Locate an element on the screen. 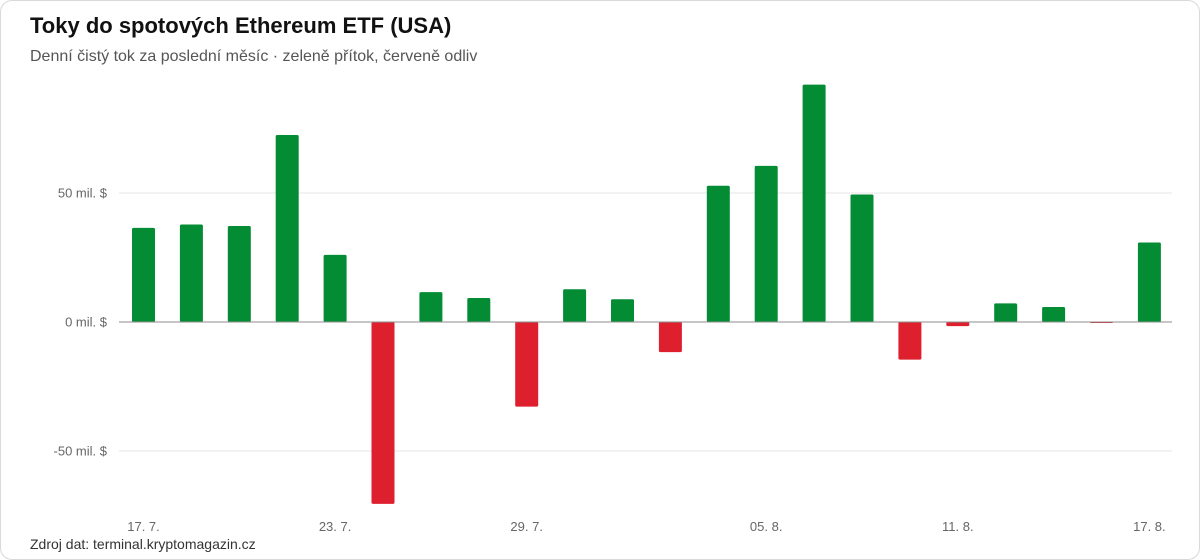 This screenshot has height=560, width=1200. x-tick-label: 11. 8. is located at coordinates (958, 526).